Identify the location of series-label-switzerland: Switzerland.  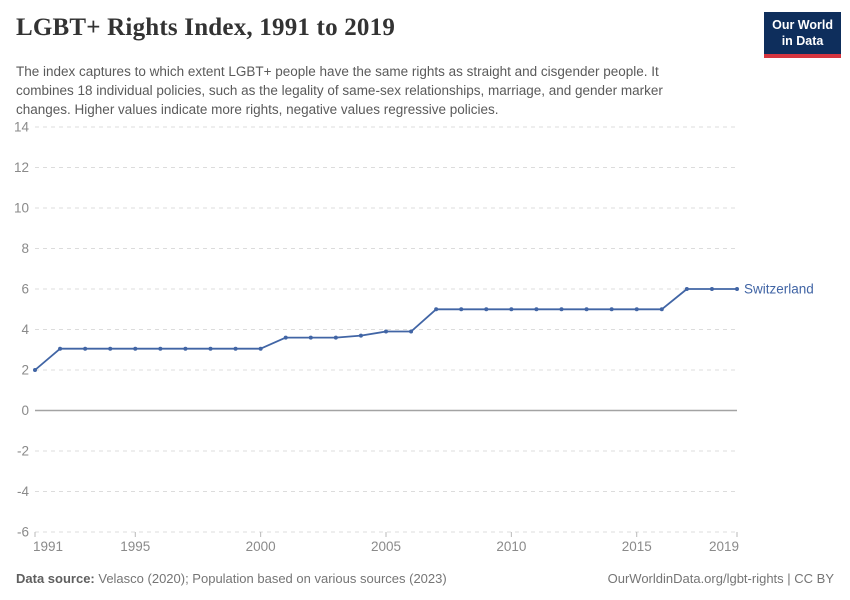
(779, 289).